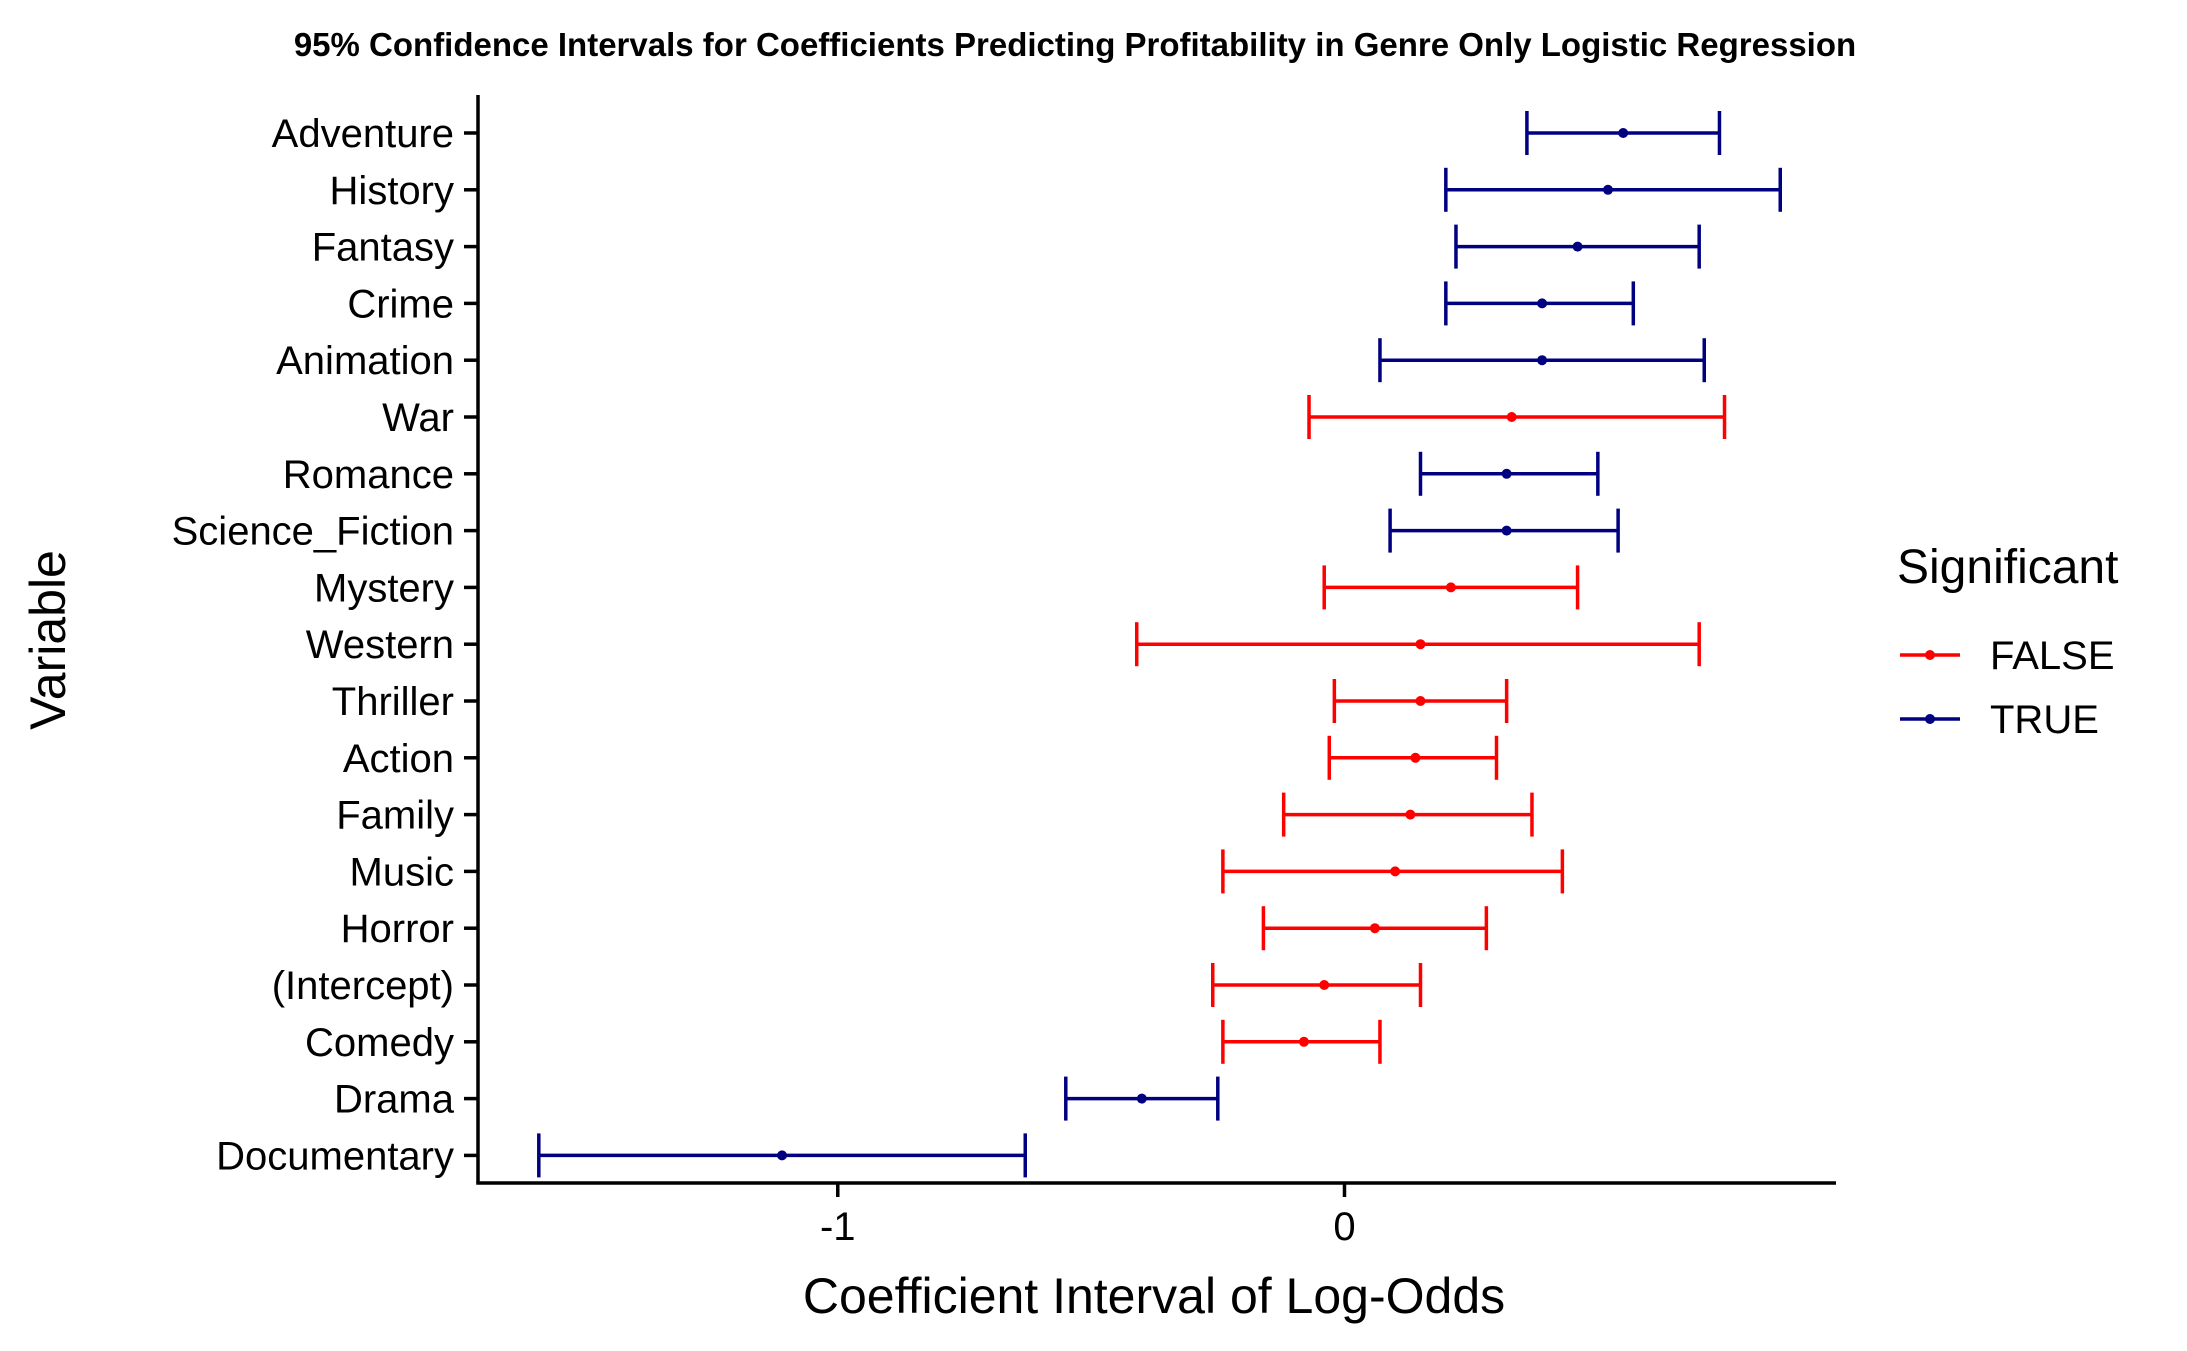  I want to click on errorbar-thriller, so click(1420, 701).